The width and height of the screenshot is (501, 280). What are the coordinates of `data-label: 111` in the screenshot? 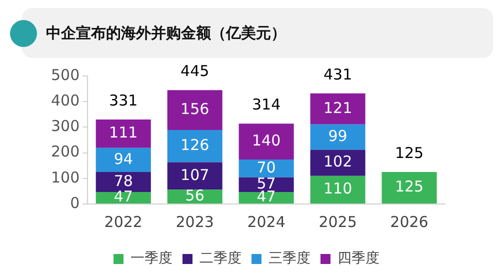 It's located at (123, 133).